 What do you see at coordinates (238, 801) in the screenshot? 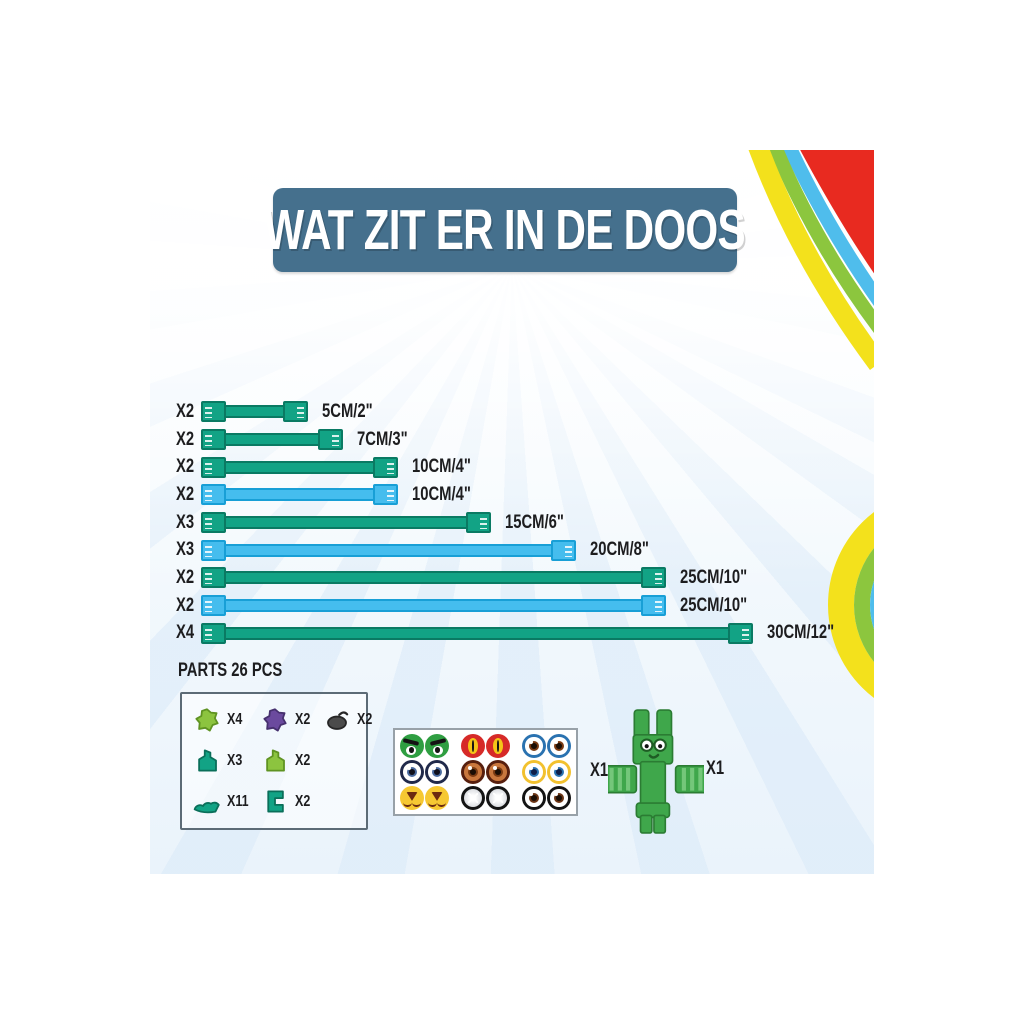
I see `part-qty: X11` at bounding box center [238, 801].